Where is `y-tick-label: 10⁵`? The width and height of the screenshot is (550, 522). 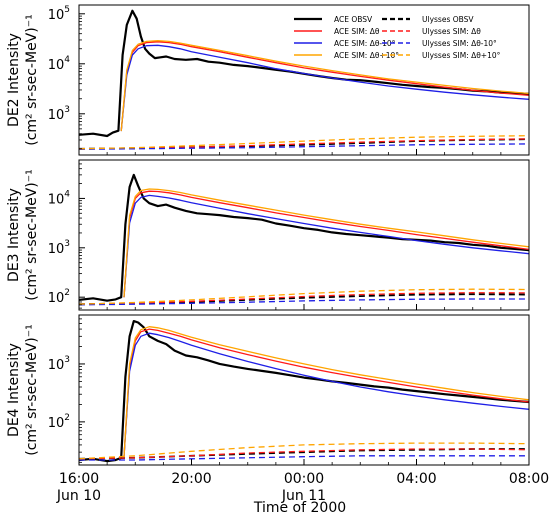
y-tick-label: 10⁵ is located at coordinates (59, 14).